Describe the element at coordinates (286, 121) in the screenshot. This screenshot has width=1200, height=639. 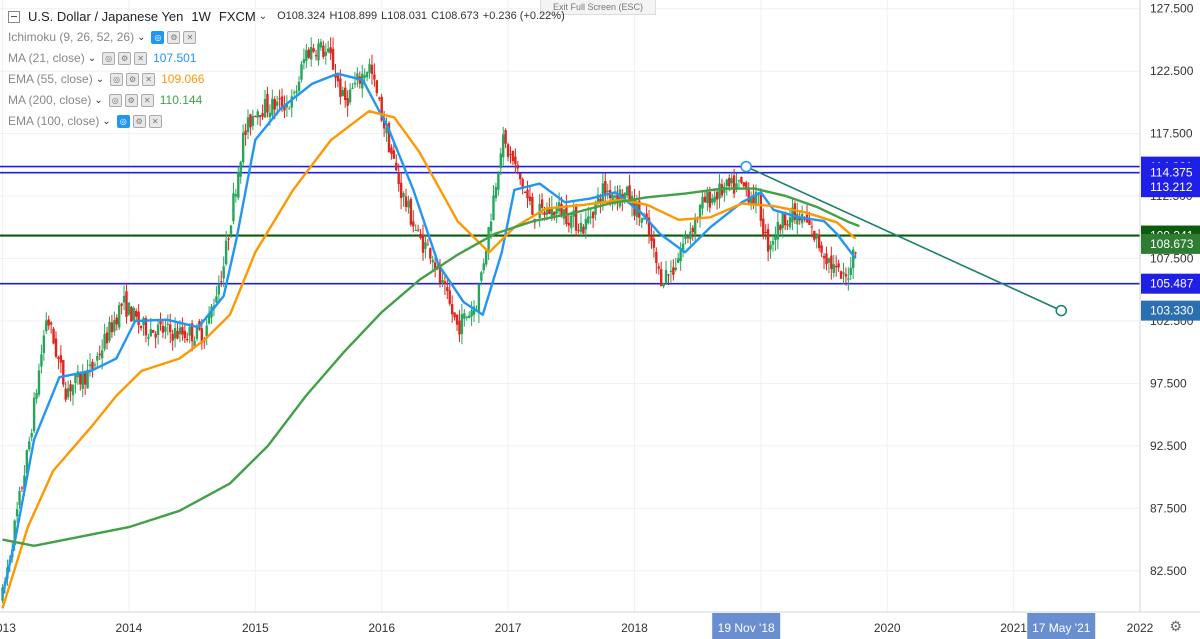
I see `indicator-row: EMA (100, close) ⌄ ◎ ⚙ ✕` at that location.